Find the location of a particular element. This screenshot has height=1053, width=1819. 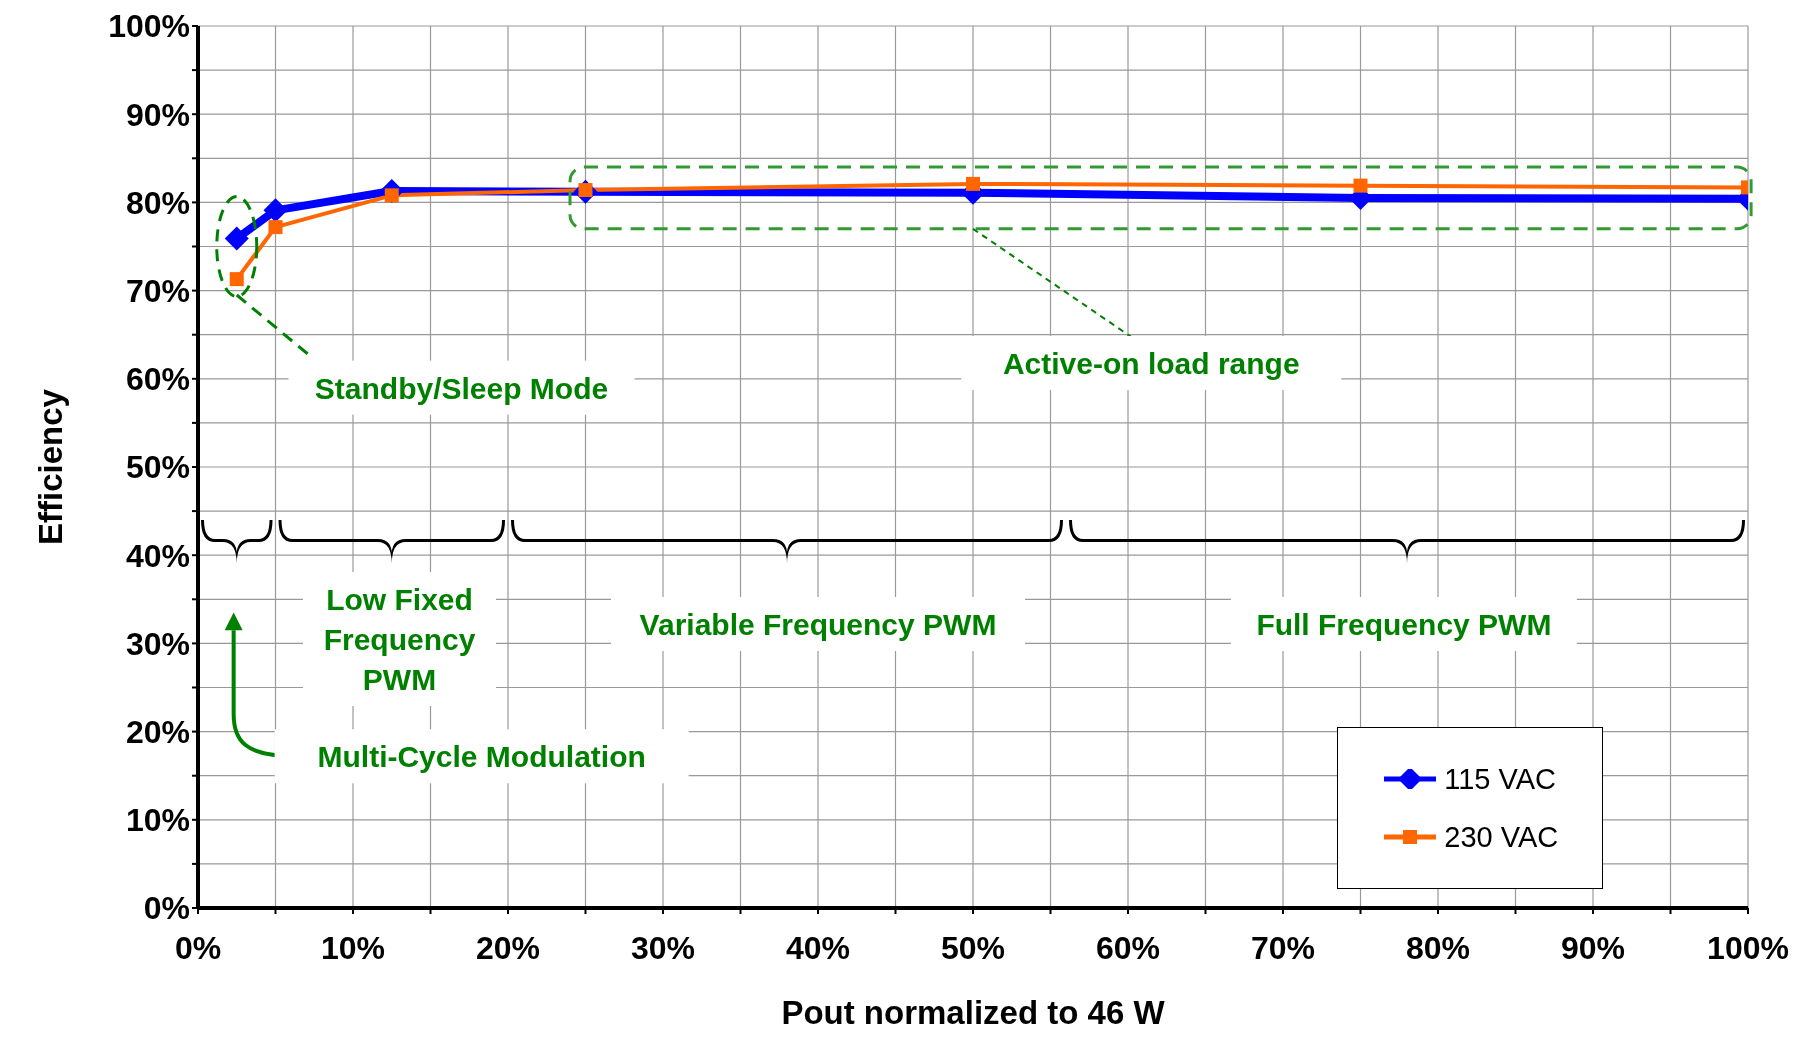

annotation: Full Frequency PWM is located at coordinates (1404, 624).